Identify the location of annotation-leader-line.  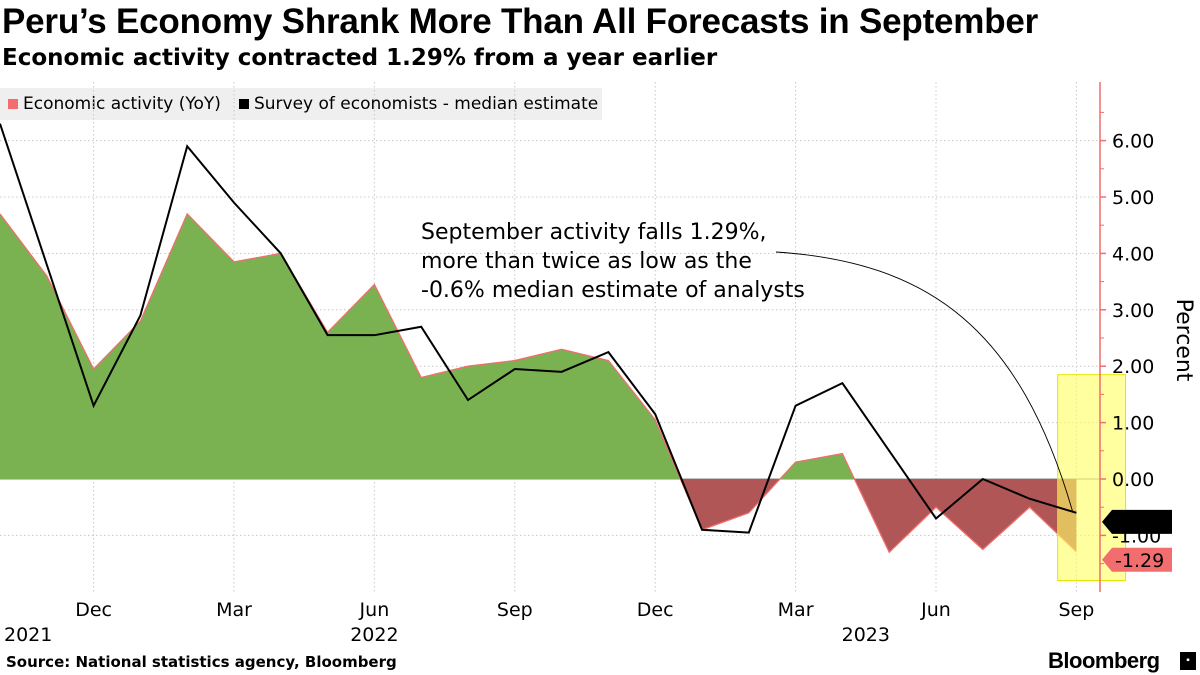
(924, 381).